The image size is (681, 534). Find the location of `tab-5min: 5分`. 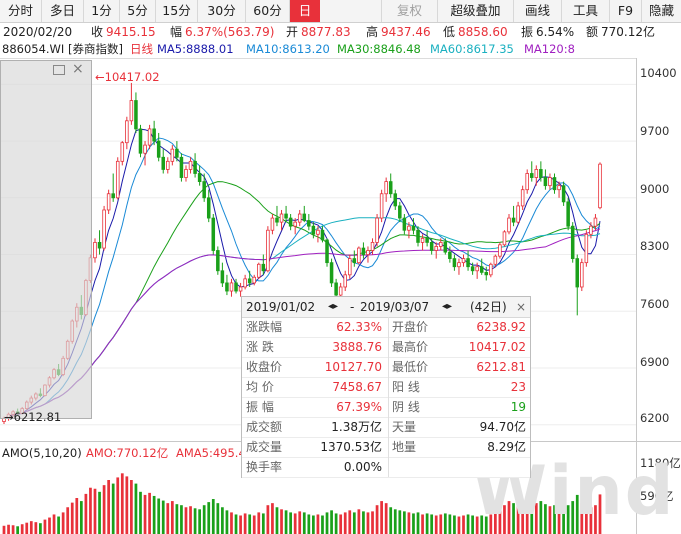

tab-5min: 5分 is located at coordinates (138, 11).